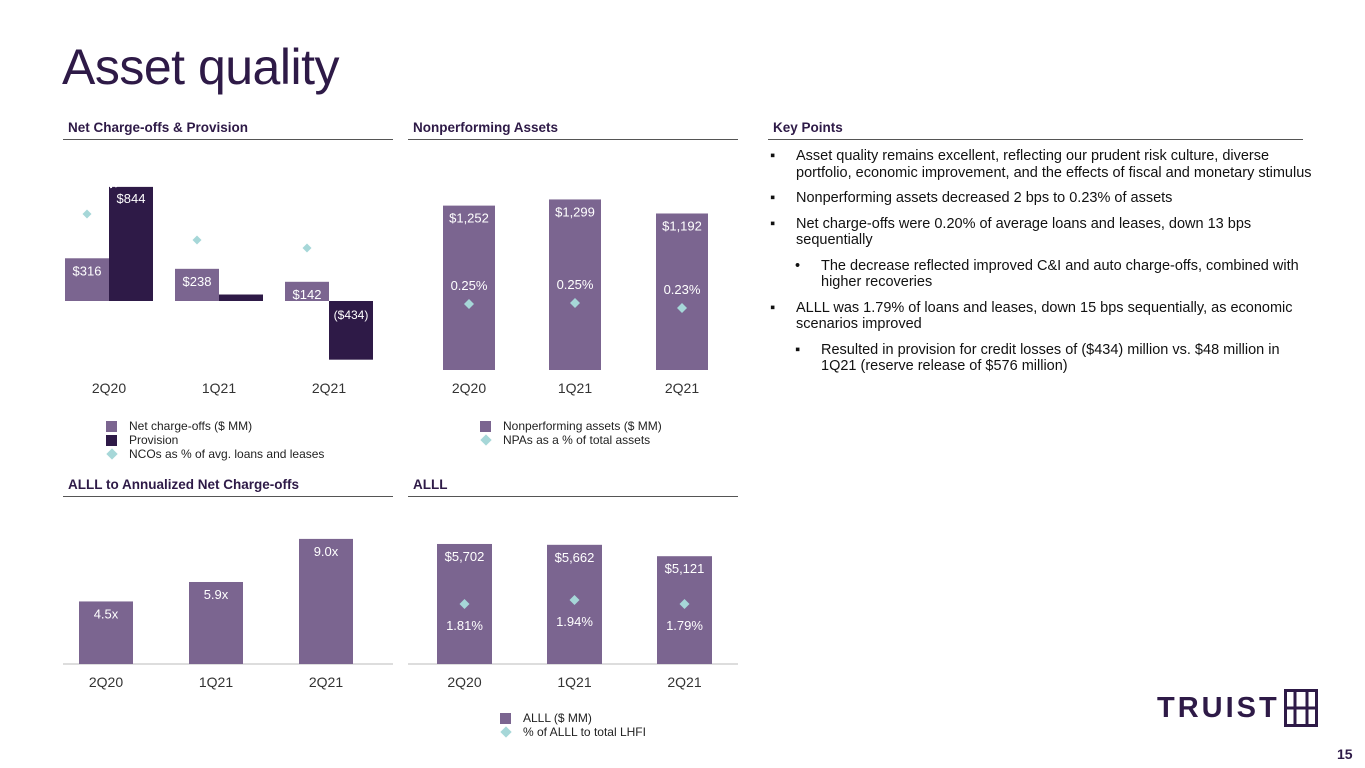  What do you see at coordinates (106, 613) in the screenshot?
I see `alll-nco-bar-label: 4.5x` at bounding box center [106, 613].